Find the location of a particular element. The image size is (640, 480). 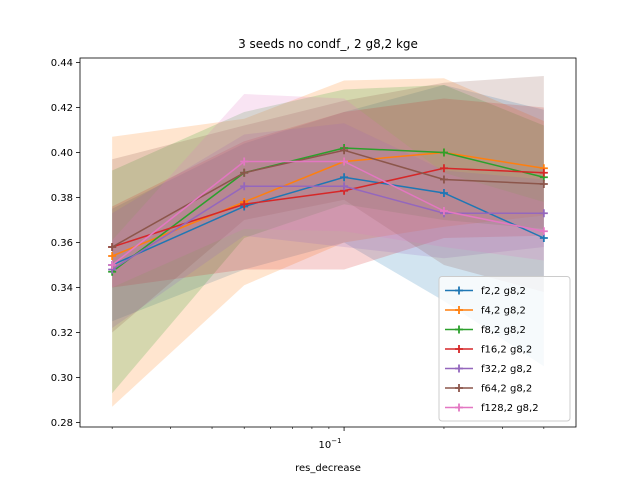

y-tick-label-3: 0.34 is located at coordinates (62, 288).